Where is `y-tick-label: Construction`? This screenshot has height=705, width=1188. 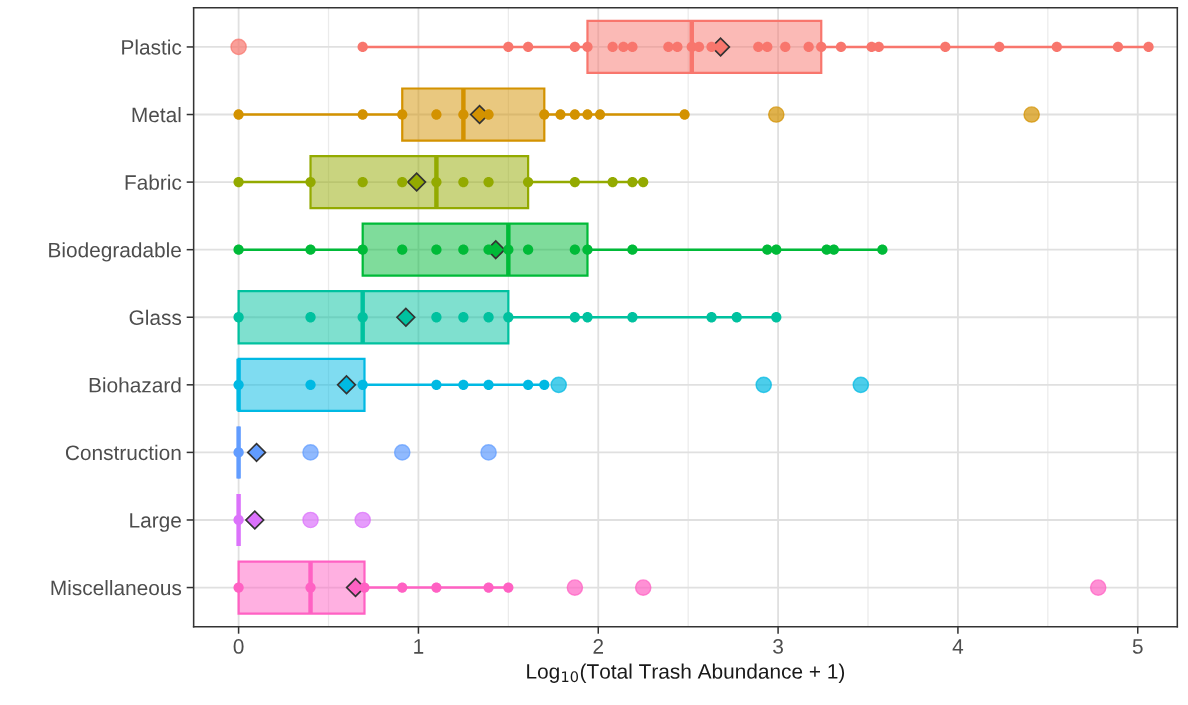
y-tick-label: Construction is located at coordinates (123, 452).